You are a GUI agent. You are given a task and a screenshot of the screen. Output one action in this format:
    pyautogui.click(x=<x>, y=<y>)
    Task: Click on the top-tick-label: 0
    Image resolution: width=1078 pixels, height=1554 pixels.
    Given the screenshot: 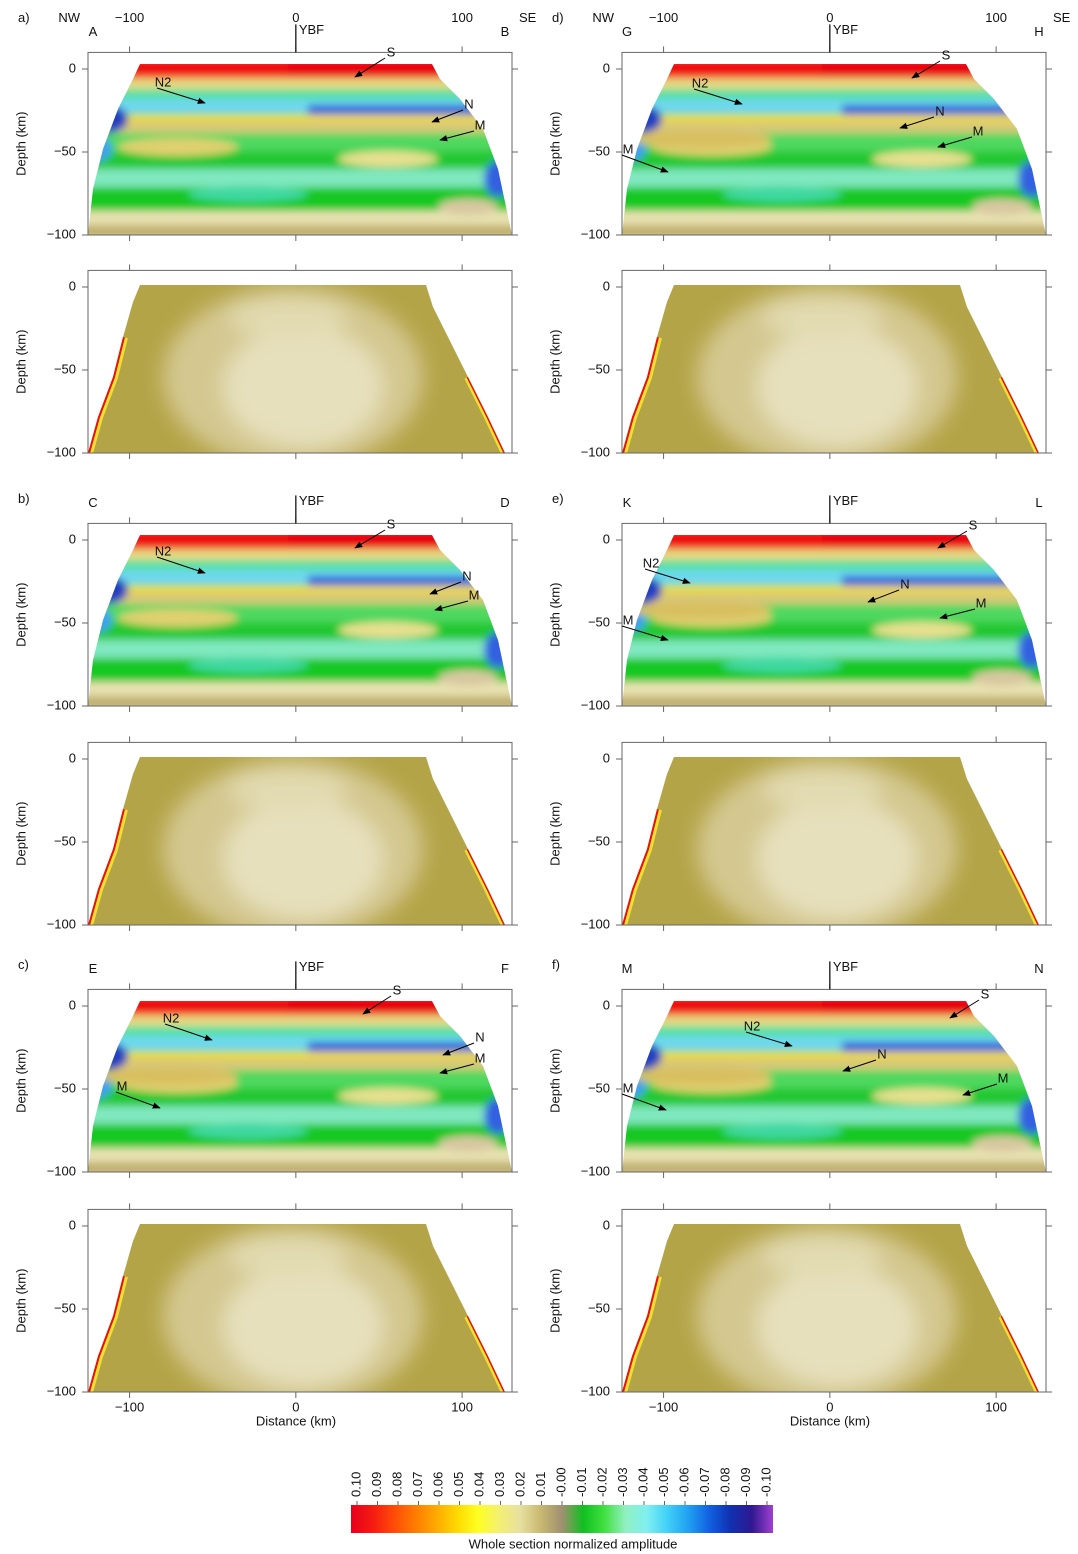 What is the action you would take?
    pyautogui.click(x=295, y=17)
    